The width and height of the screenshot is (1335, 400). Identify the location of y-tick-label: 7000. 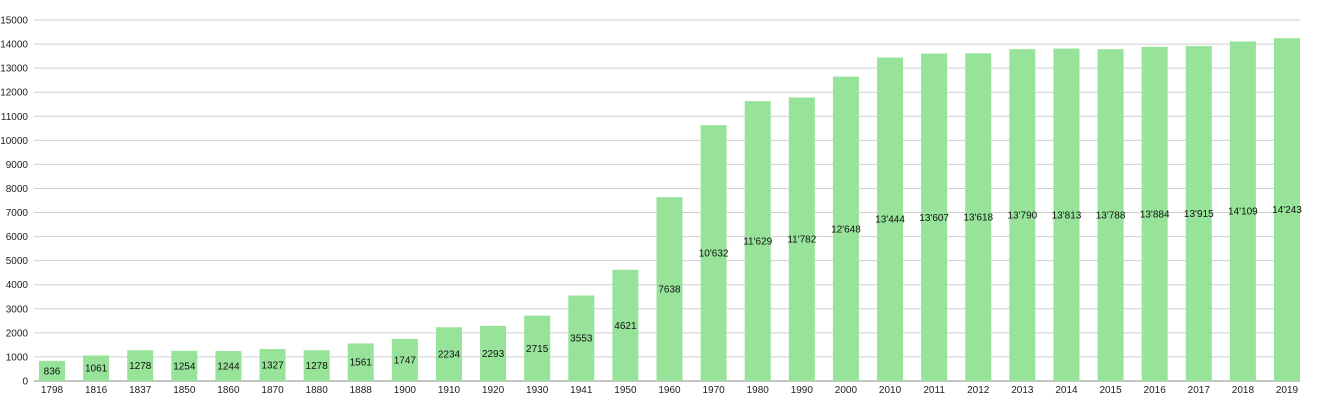
(17, 213).